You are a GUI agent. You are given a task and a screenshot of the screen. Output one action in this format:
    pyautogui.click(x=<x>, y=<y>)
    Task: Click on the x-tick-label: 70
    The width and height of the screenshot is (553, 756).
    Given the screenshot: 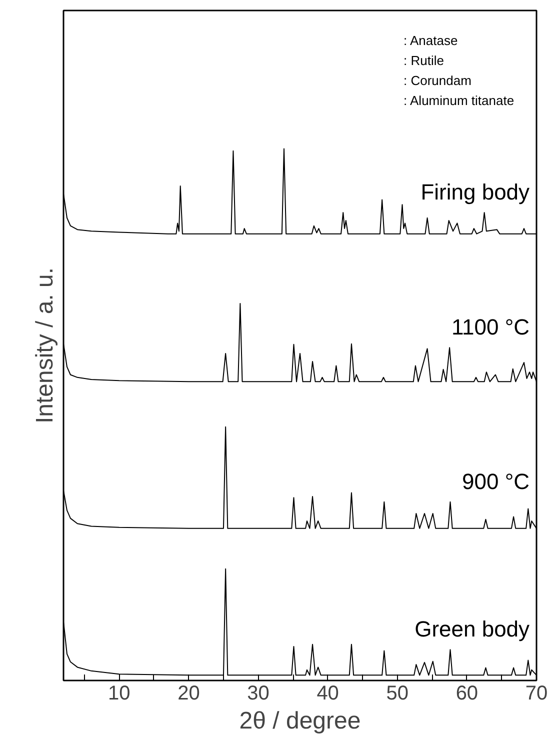 What is the action you would take?
    pyautogui.click(x=536, y=693)
    